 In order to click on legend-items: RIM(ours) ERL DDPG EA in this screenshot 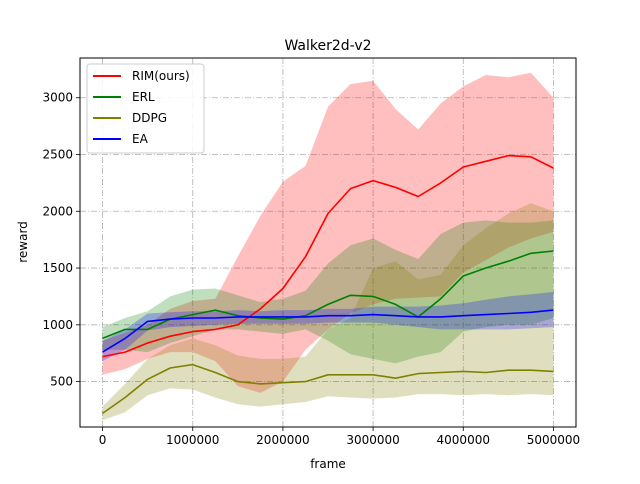, I will do `click(141, 107)`.